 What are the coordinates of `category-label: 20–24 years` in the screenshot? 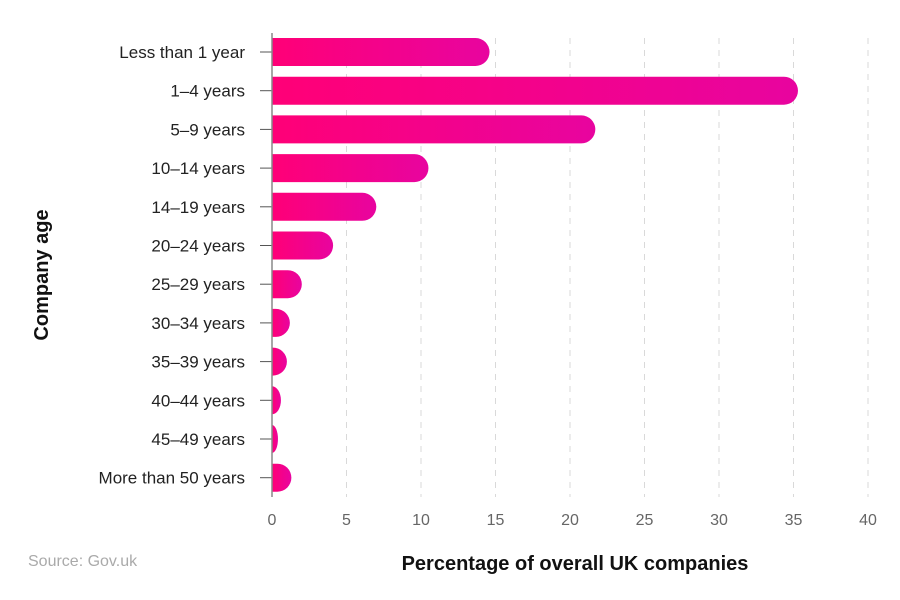 It's located at (198, 246).